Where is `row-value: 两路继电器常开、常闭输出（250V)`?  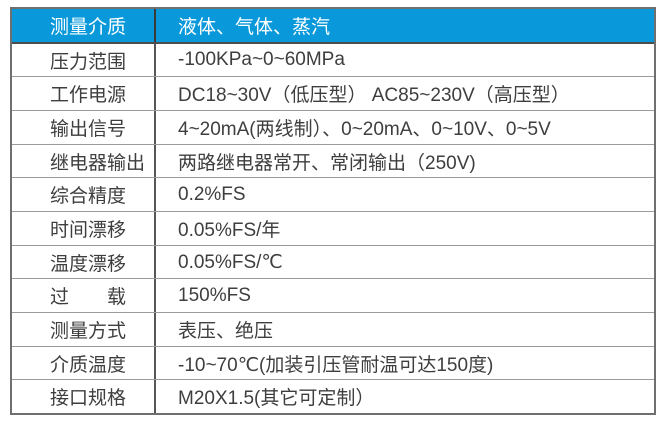 row-value: 两路继电器常开、常闭输出（250V) is located at coordinates (327, 163).